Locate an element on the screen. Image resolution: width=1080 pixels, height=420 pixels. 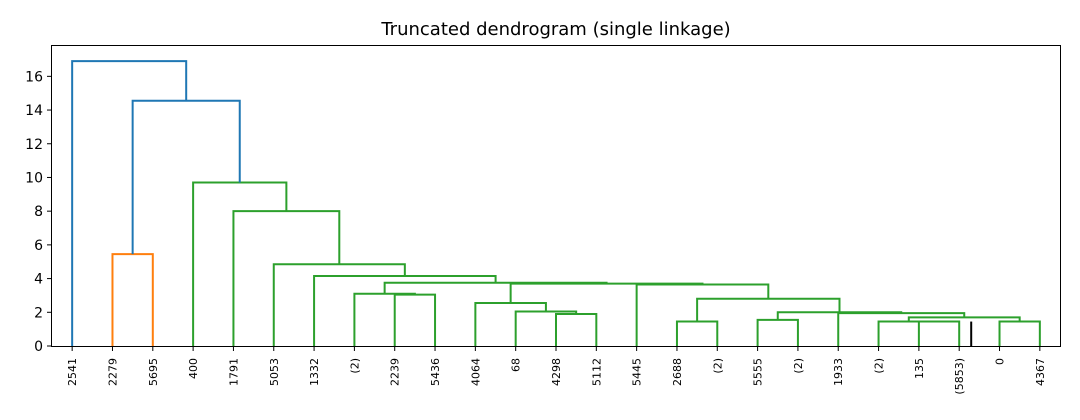
y-tick-label: 0 is located at coordinates (38, 347).